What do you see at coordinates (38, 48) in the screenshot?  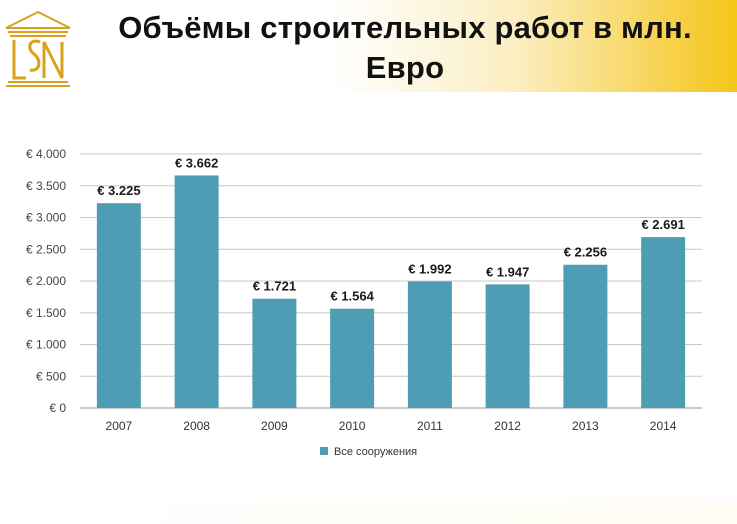 I see `lsn-logo-icon` at bounding box center [38, 48].